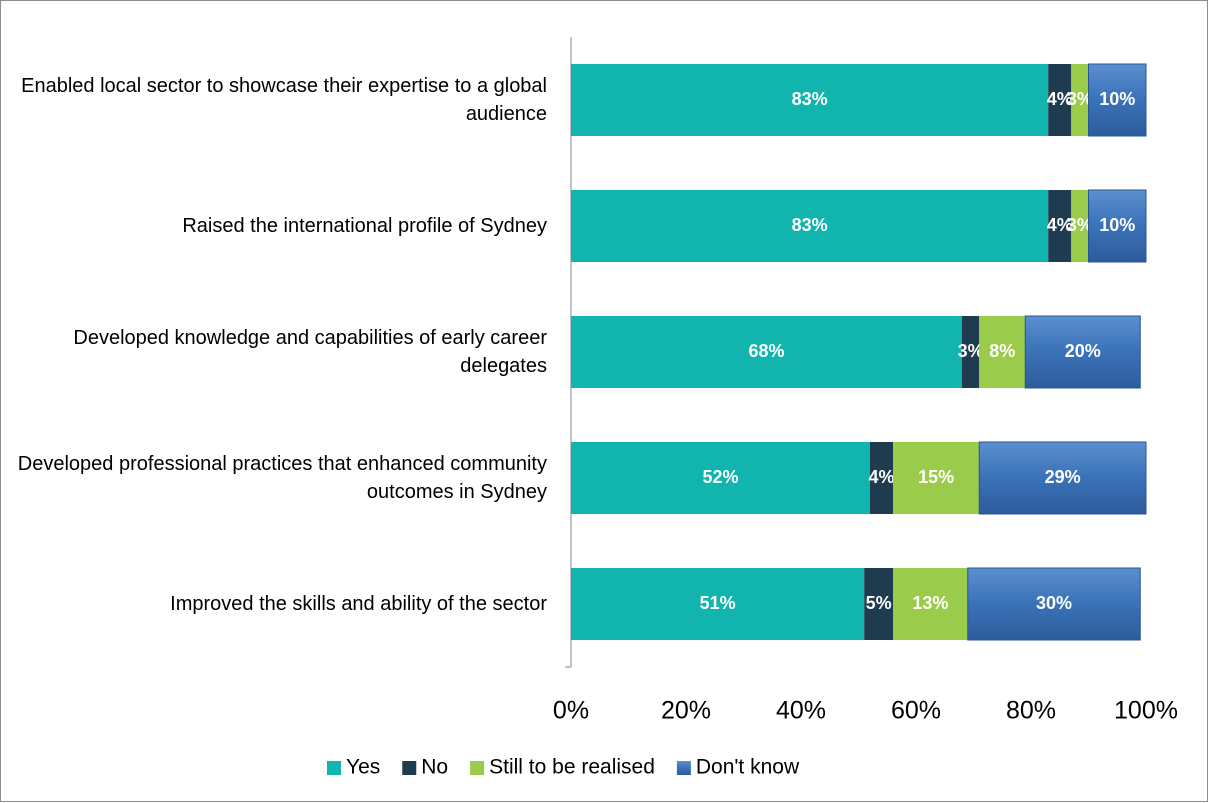 This screenshot has height=803, width=1209. Describe the element at coordinates (572, 767) in the screenshot. I see `legend-label: Still to be realised` at that location.